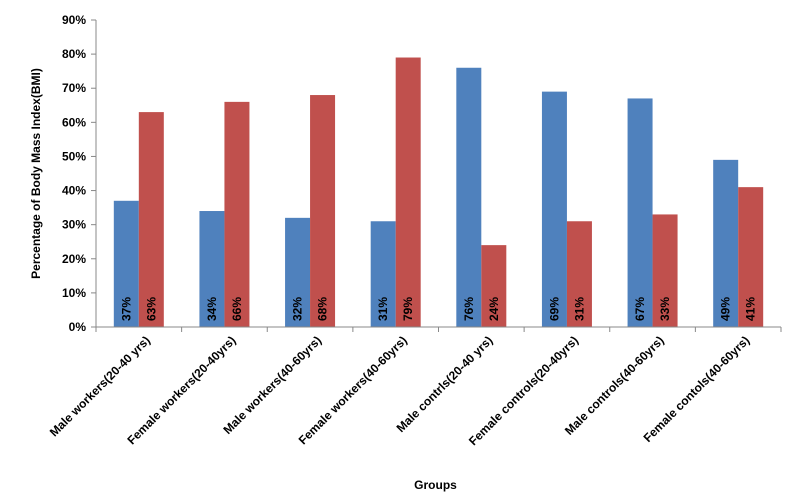  What do you see at coordinates (74, 122) in the screenshot?
I see `y-tick-label: 60%` at bounding box center [74, 122].